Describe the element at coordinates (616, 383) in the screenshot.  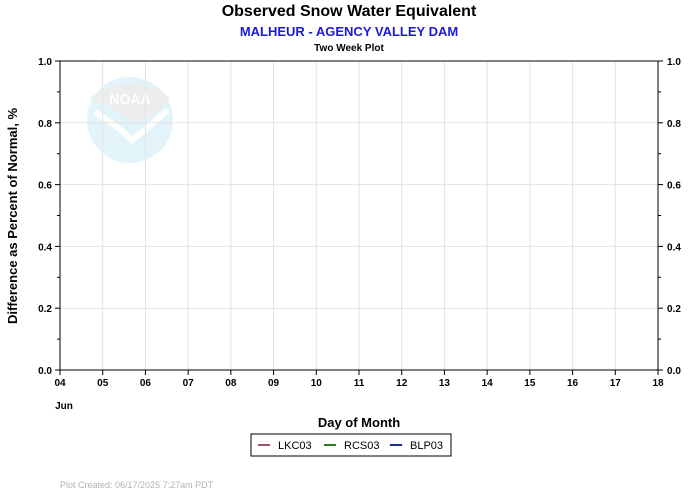
I see `x-tick-label: 17` at that location.